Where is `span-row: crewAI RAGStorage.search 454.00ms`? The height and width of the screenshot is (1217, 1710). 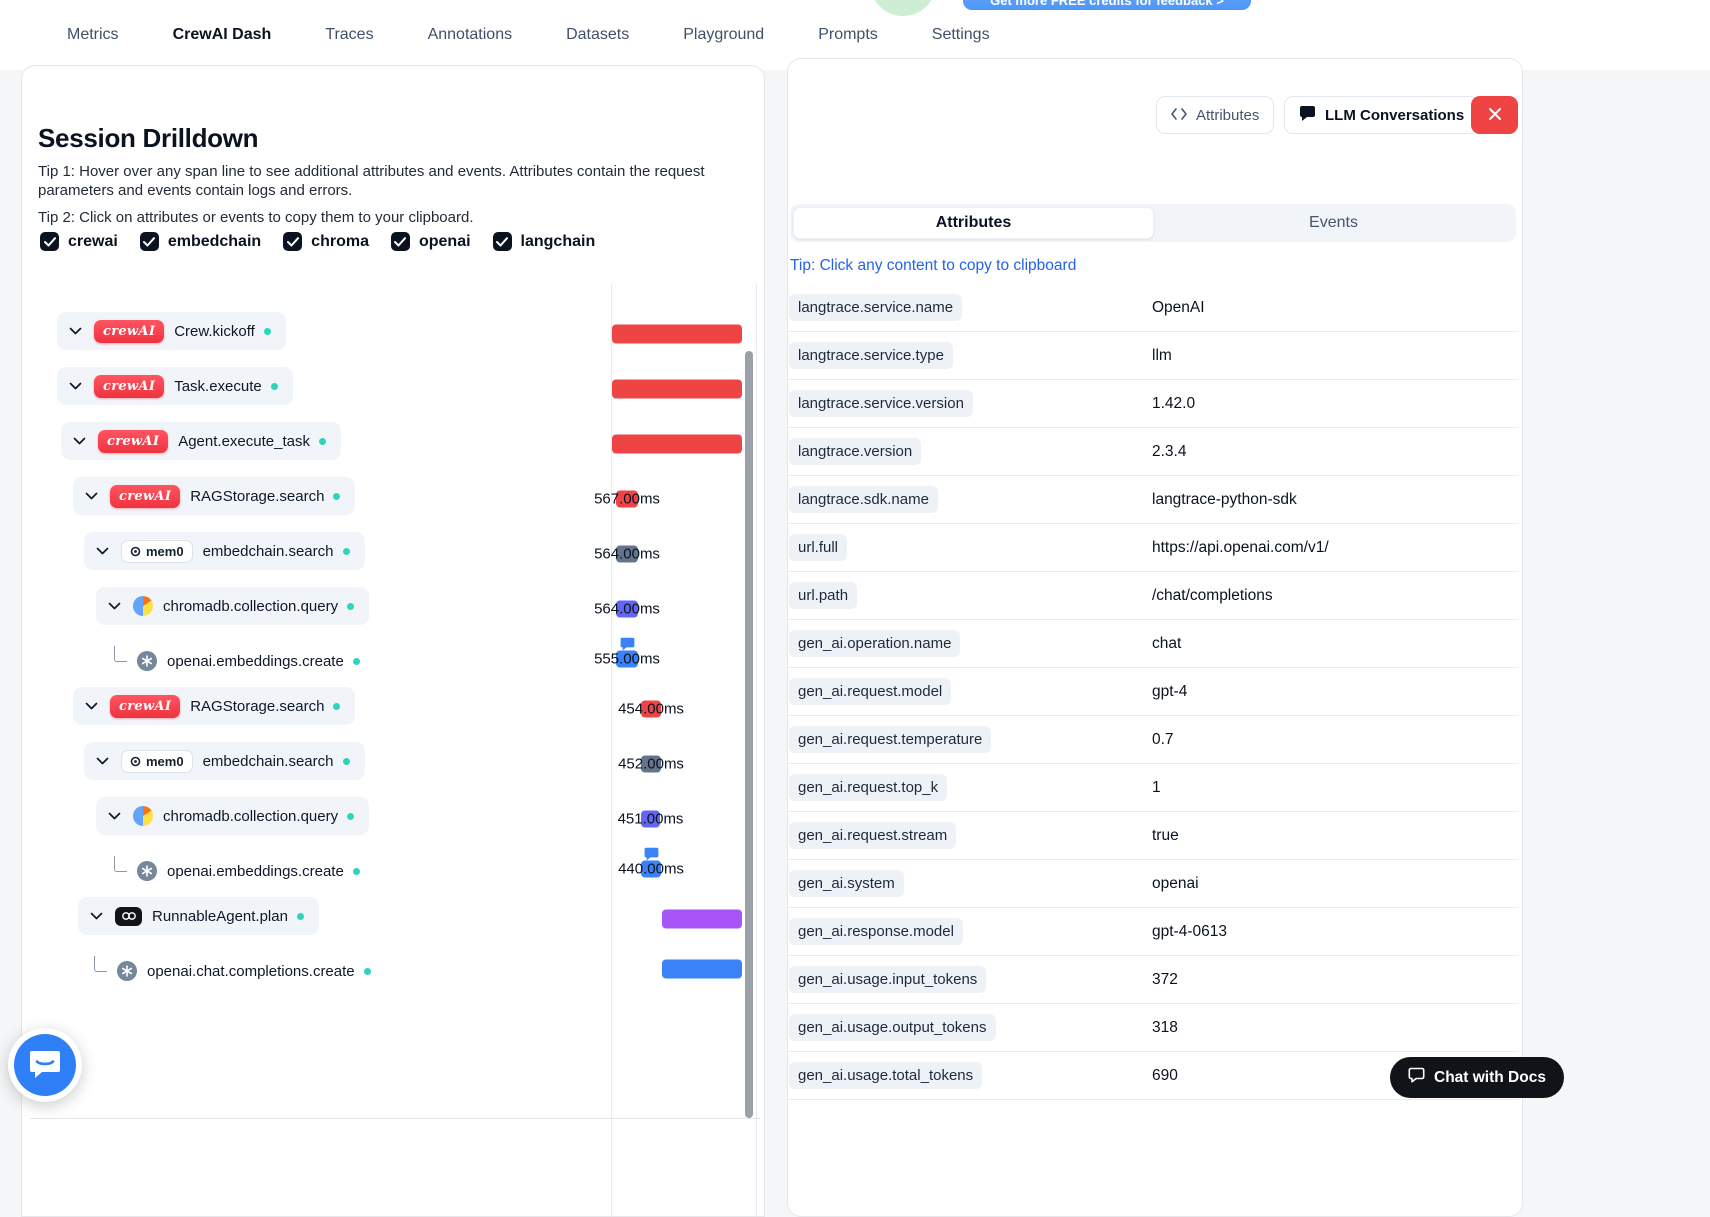 span-row: crewAI RAGStorage.search 454.00ms is located at coordinates (393, 708).